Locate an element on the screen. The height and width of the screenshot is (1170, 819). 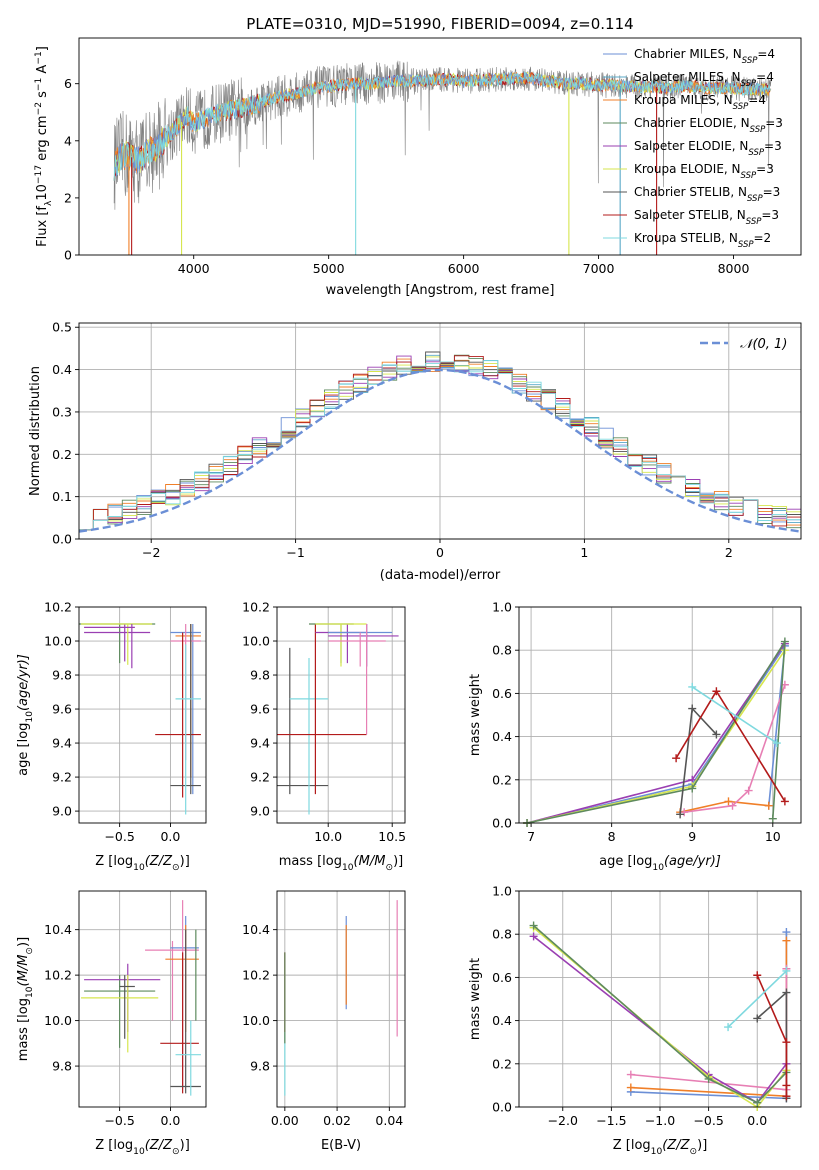
y-tick-label: 0 is located at coordinates (68, 255).